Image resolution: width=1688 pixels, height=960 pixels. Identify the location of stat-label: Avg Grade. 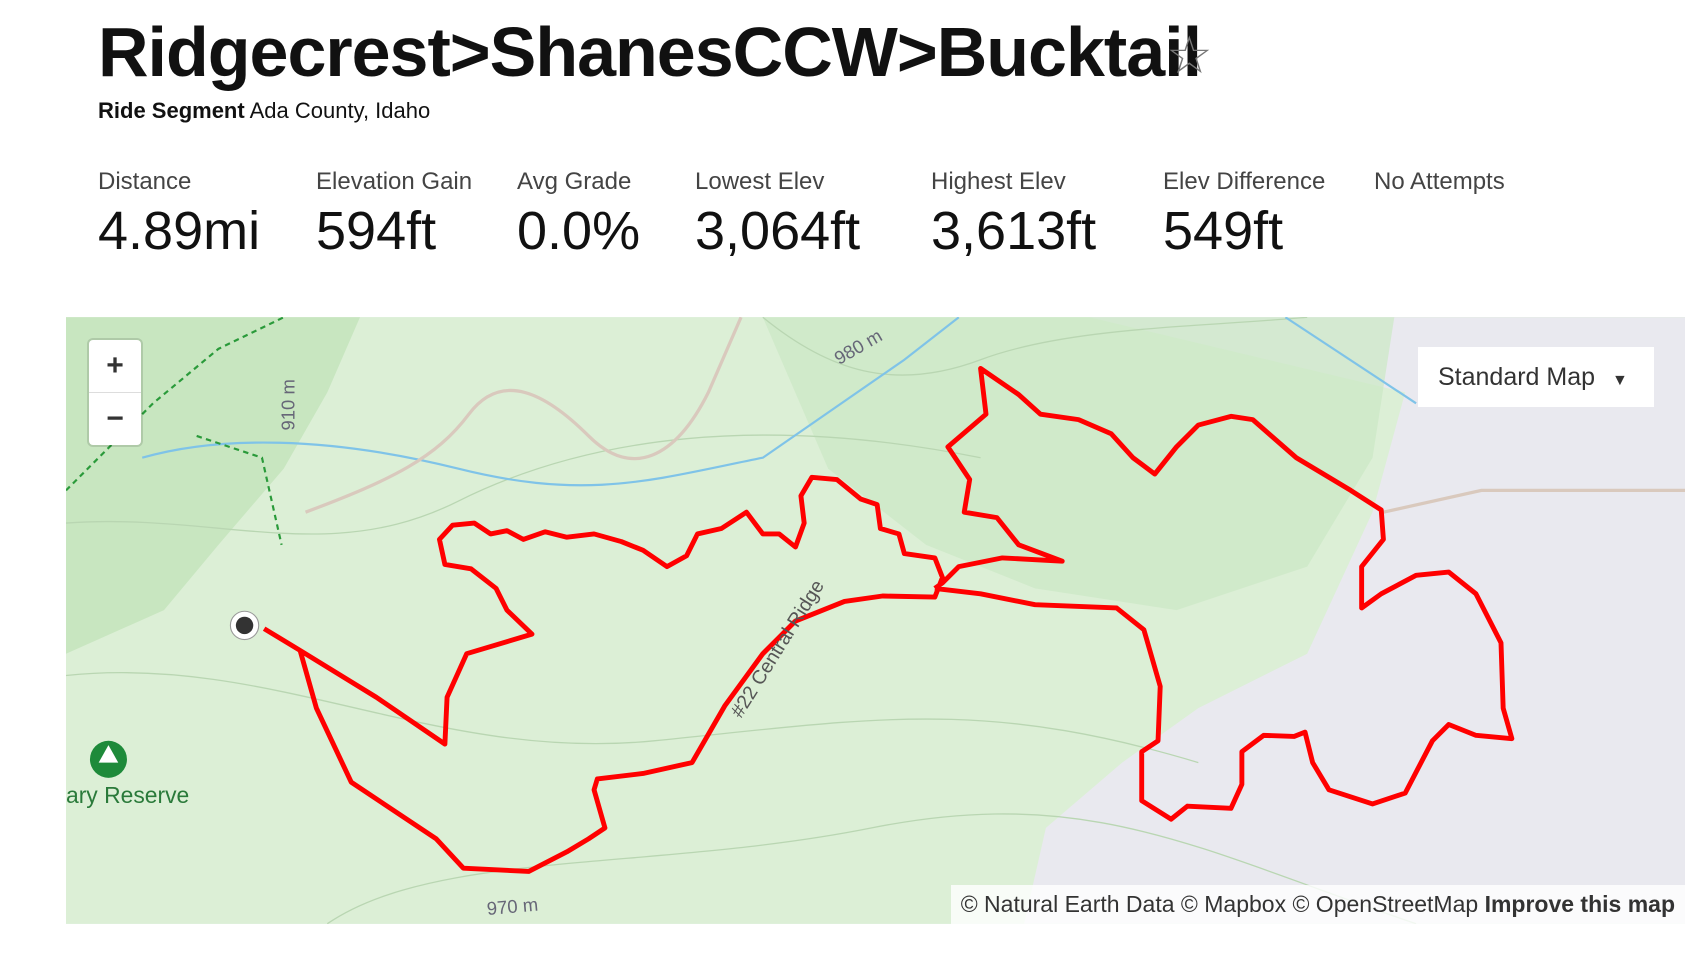
(574, 181).